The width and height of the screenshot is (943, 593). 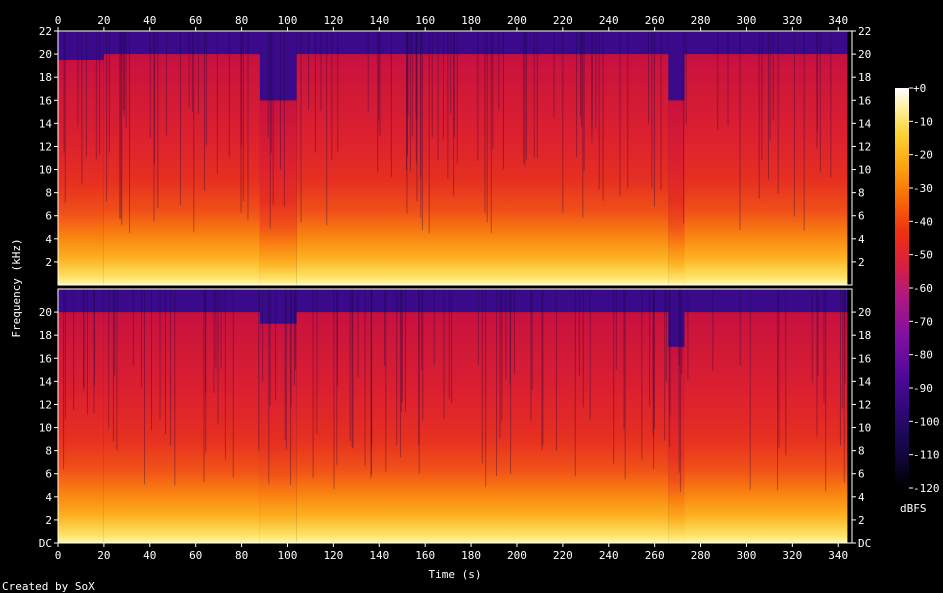 I want to click on x-tick-label-top: 20, so click(x=103, y=20).